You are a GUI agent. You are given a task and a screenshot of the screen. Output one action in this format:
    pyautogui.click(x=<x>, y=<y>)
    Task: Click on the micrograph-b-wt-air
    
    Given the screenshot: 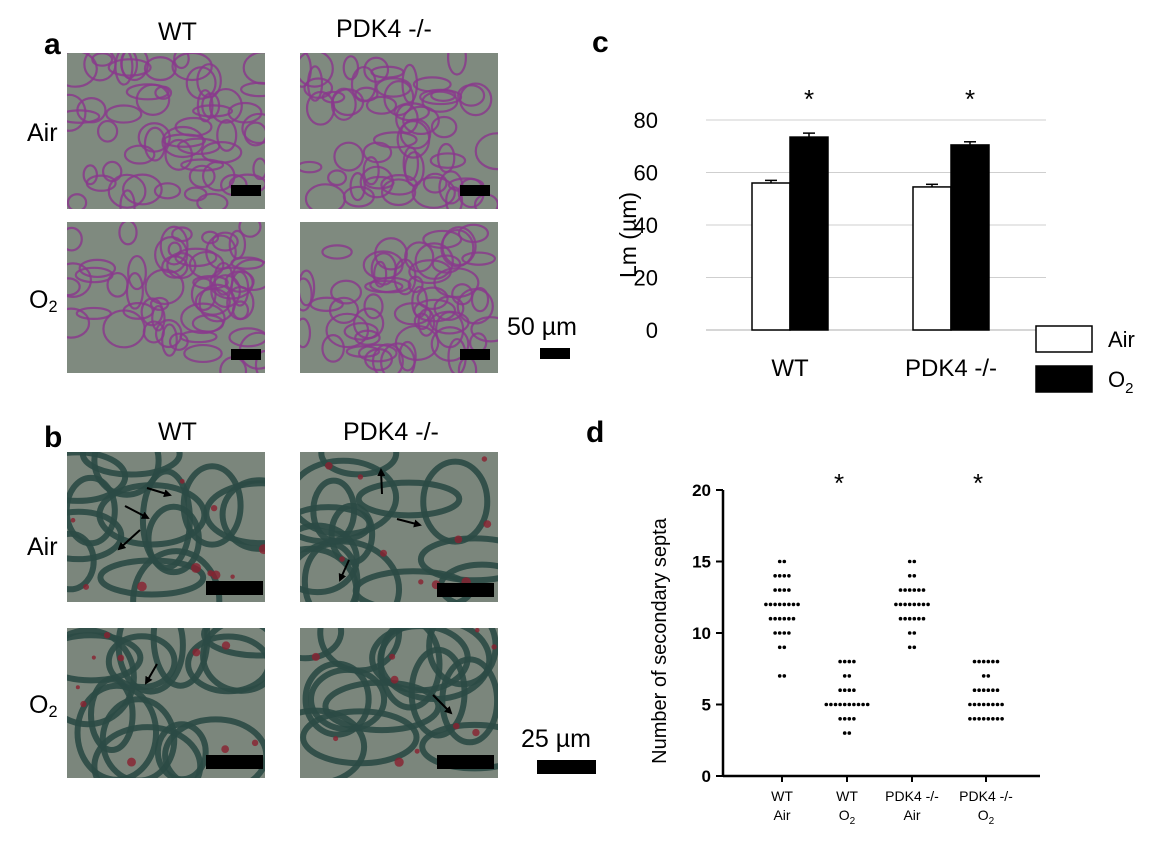 What is the action you would take?
    pyautogui.click(x=166, y=527)
    